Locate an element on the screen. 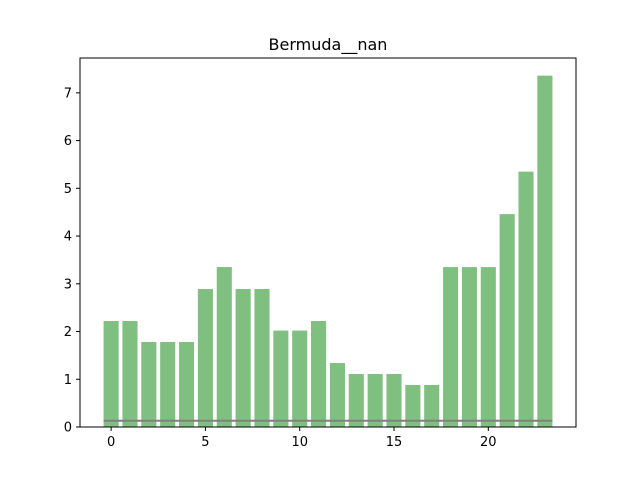 This screenshot has width=640, height=480. y-tick-label: 2 is located at coordinates (68, 332).